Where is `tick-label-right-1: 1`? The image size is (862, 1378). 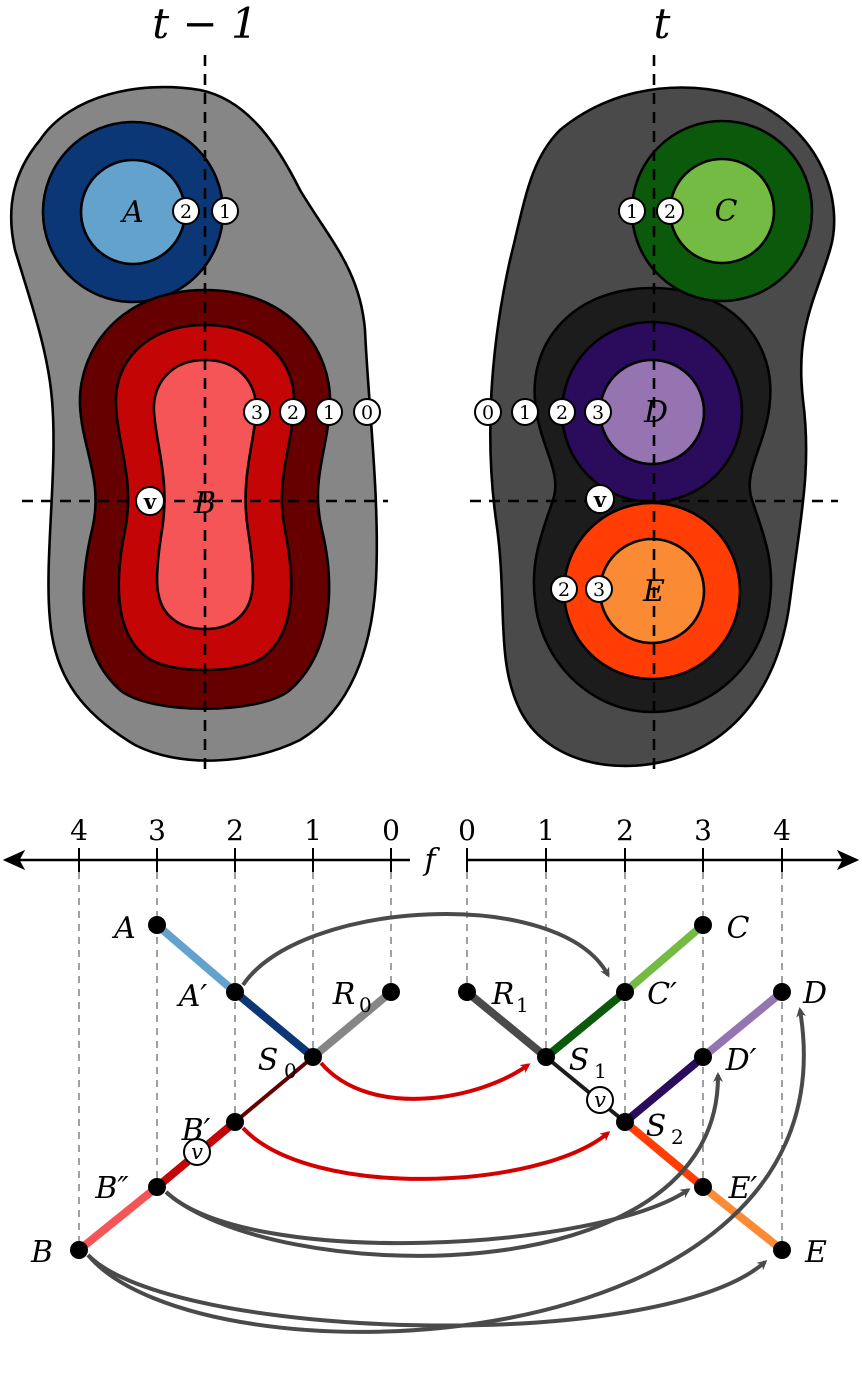
tick-label-right-1: 1 is located at coordinates (546, 830).